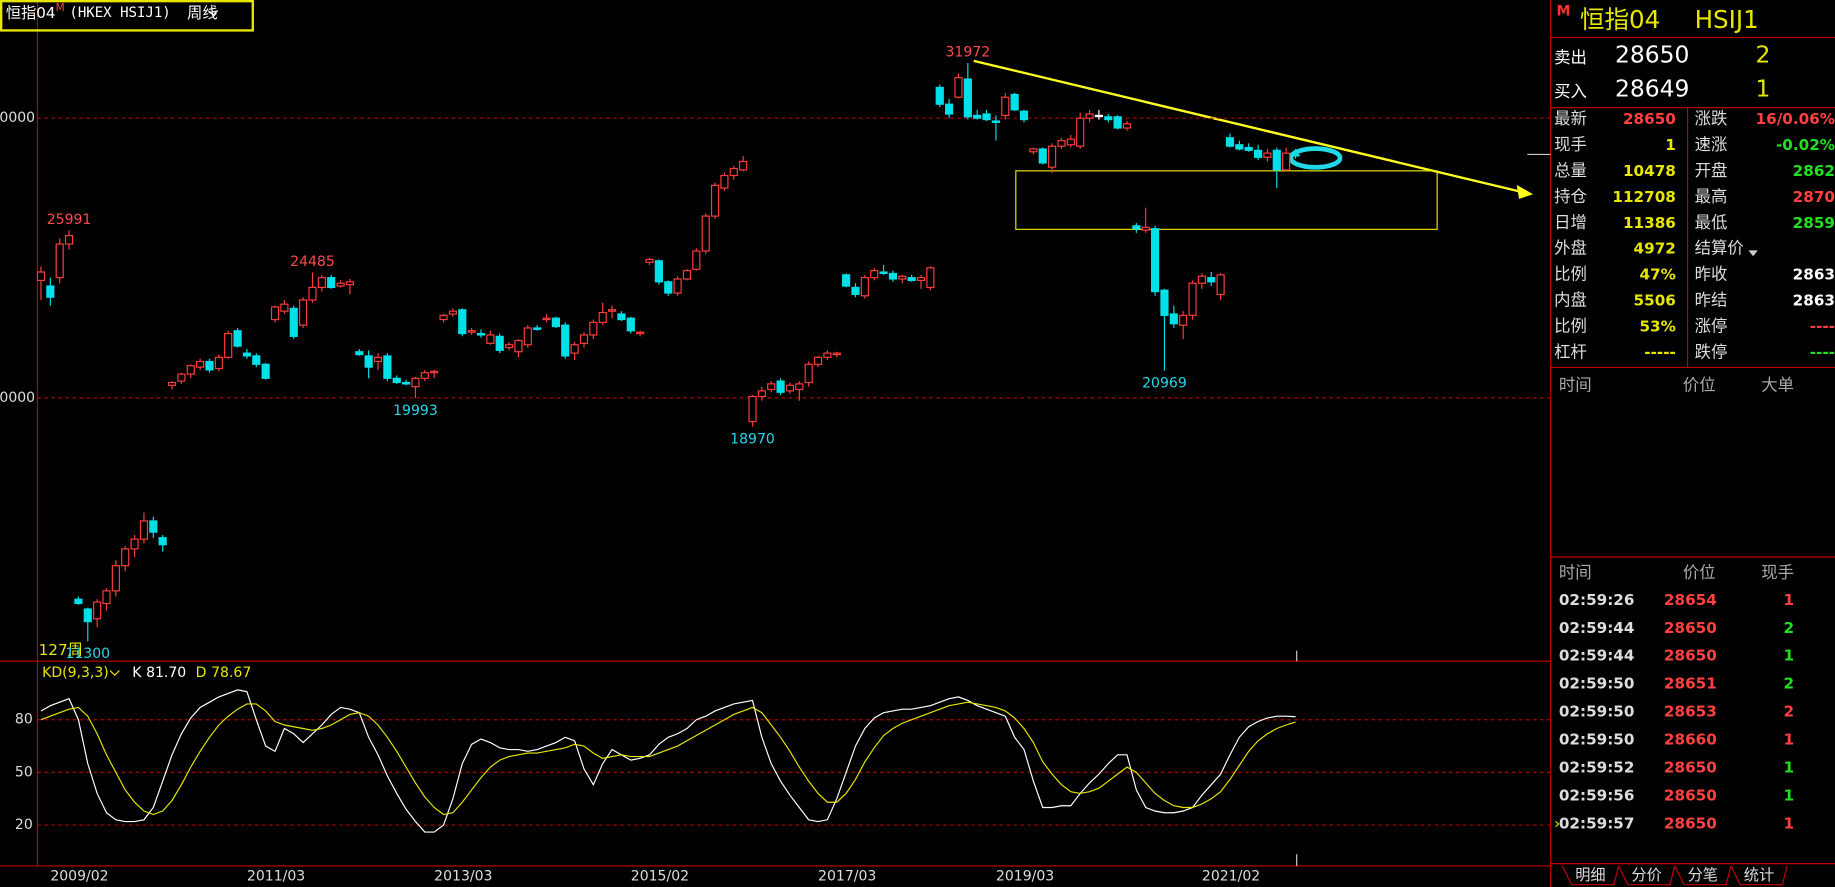 The height and width of the screenshot is (887, 1835). What do you see at coordinates (1795, 119) in the screenshot?
I see `stat-value: 16/0.06%` at bounding box center [1795, 119].